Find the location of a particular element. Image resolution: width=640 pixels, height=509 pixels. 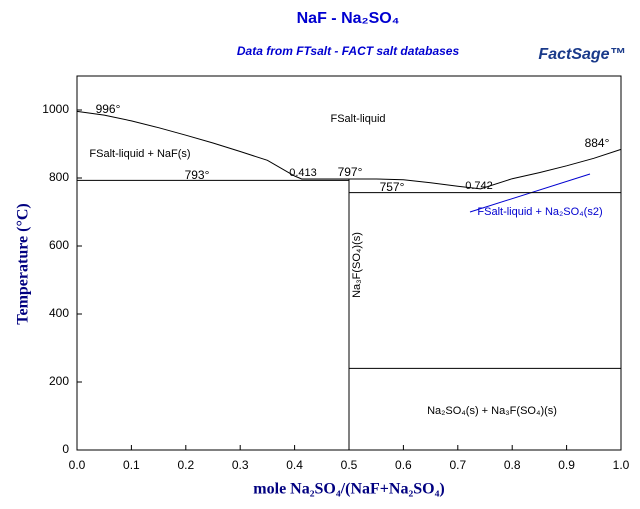

logo: FactSage™ is located at coordinates (581, 54).